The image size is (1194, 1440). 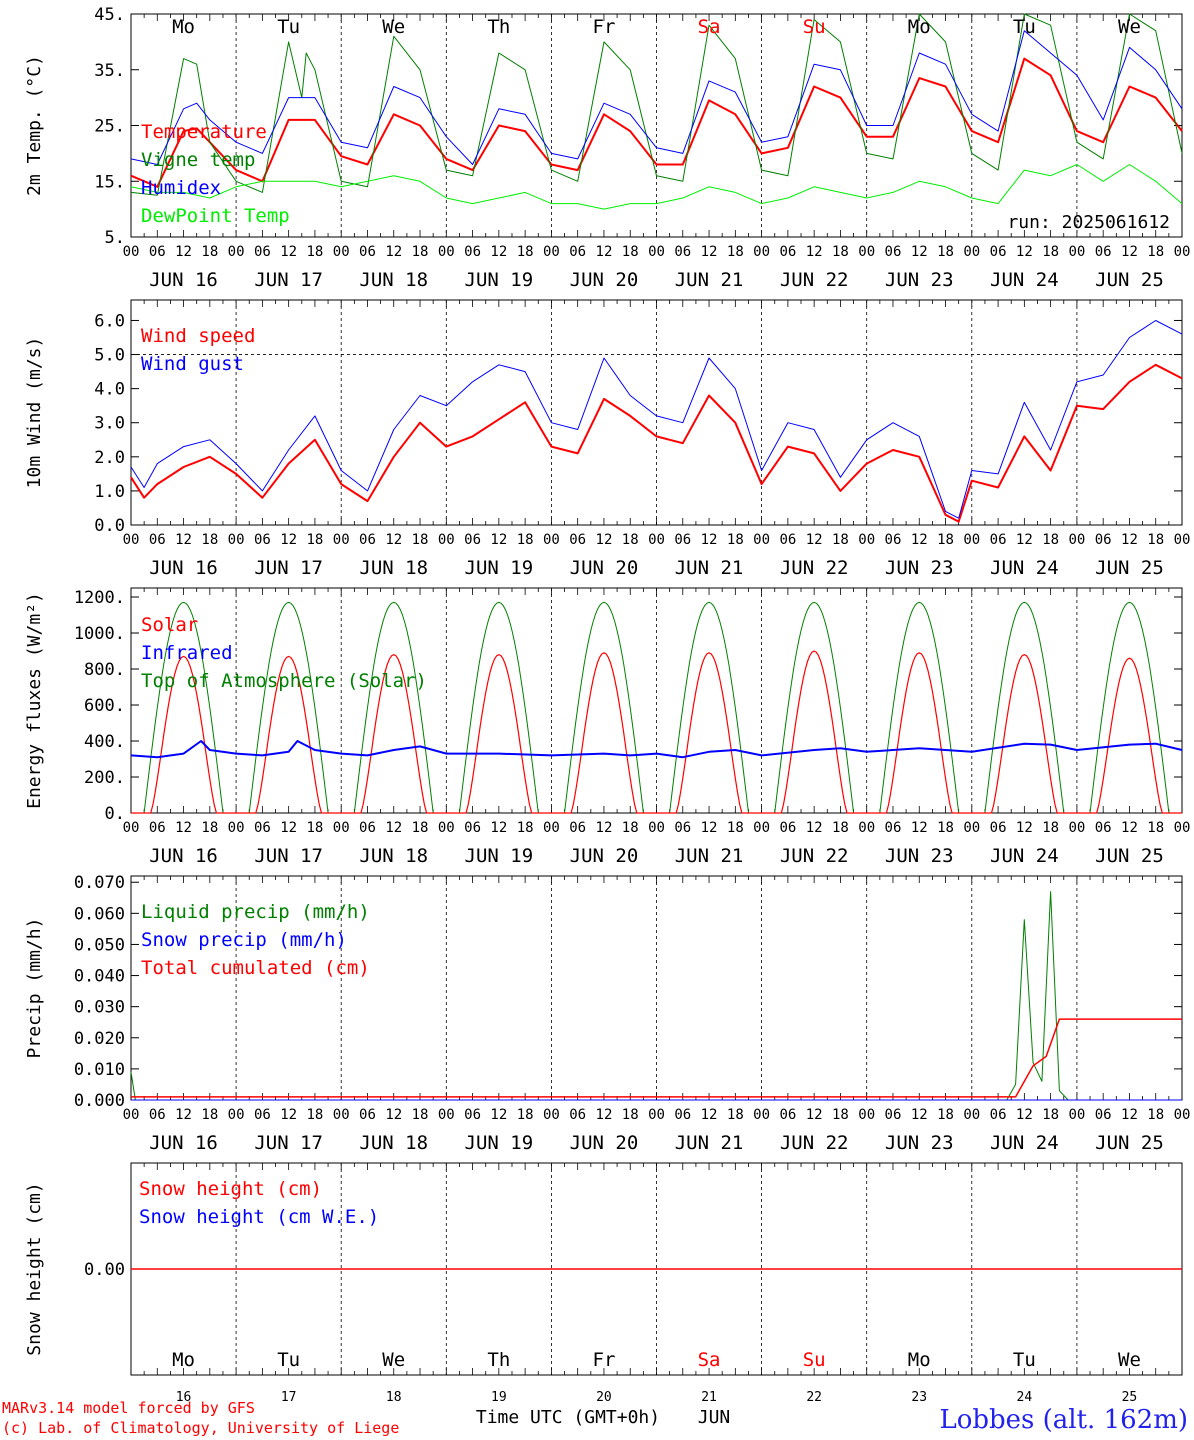 I want to click on day-number: 17, so click(x=289, y=1397).